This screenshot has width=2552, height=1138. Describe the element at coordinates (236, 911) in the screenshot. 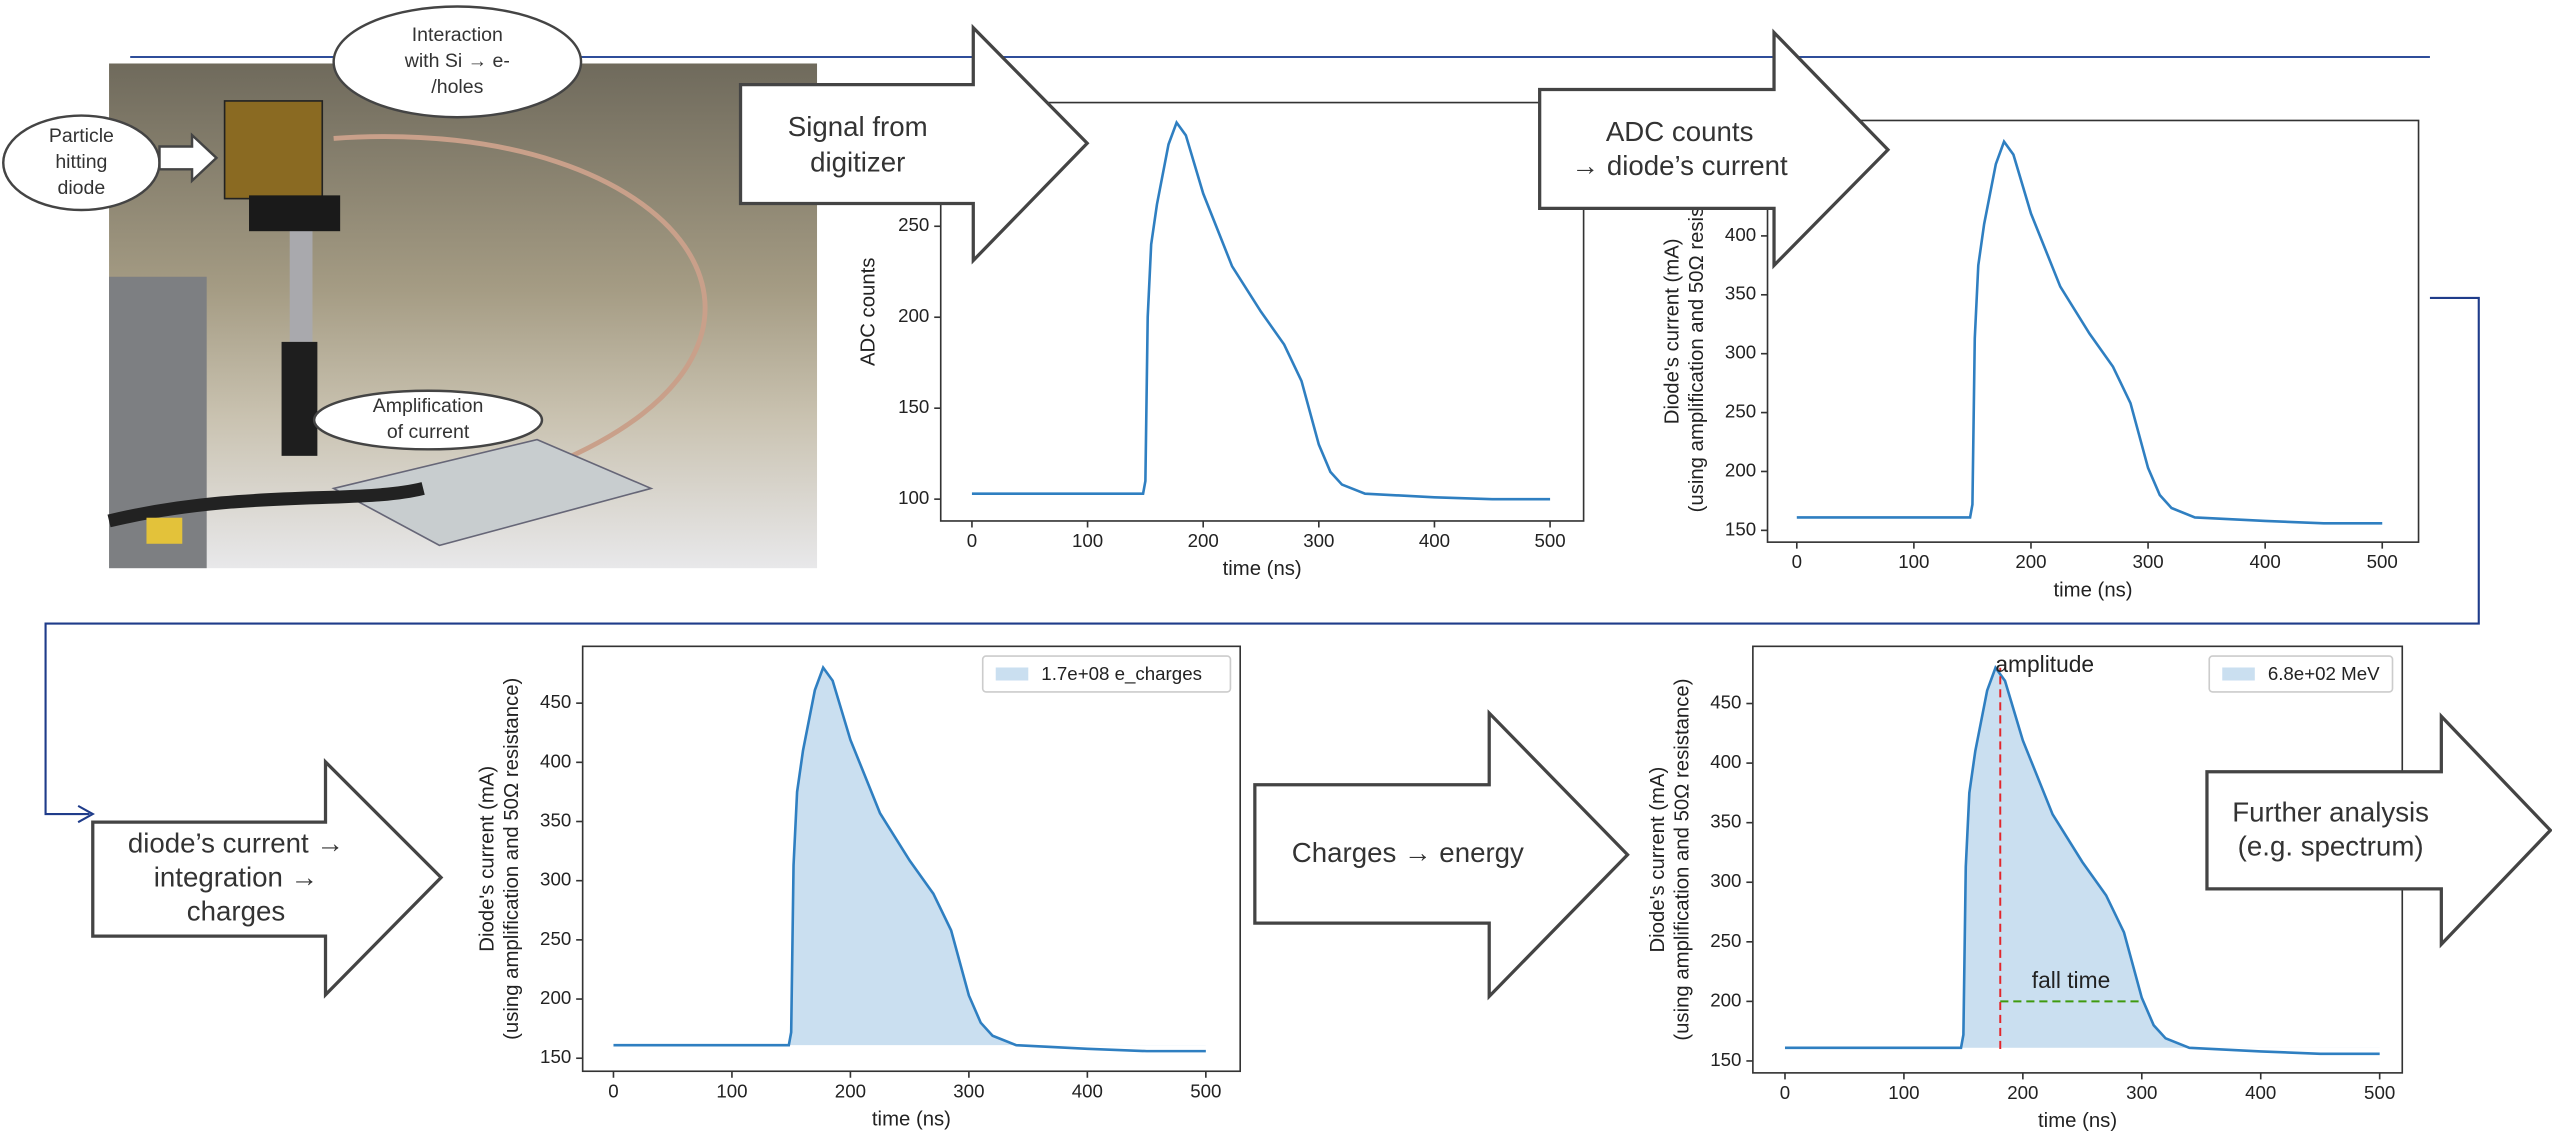

I see `arrow-text: charges` at that location.